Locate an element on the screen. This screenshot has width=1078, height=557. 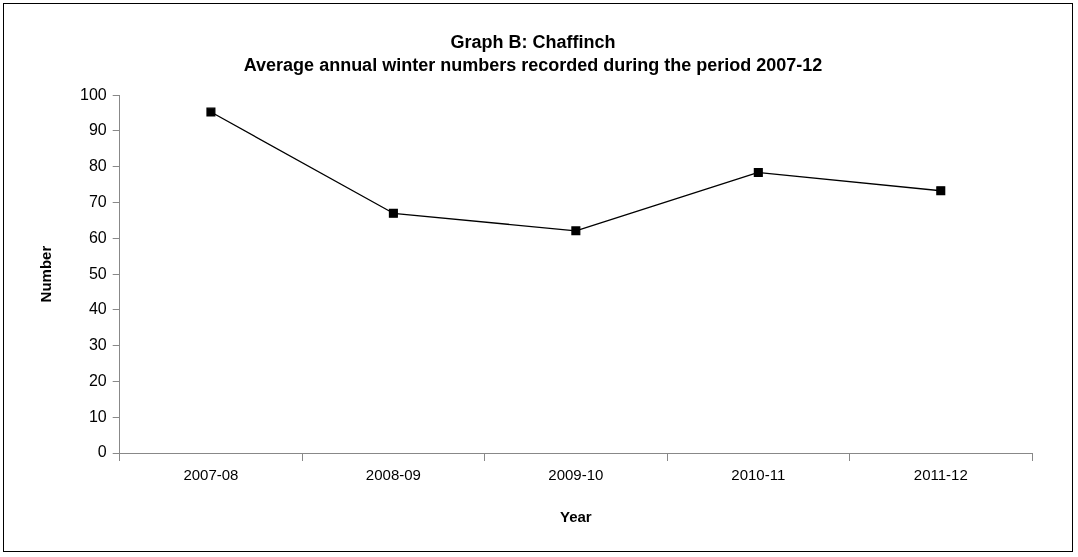
chart-title: Graph B: Chaffinch is located at coordinates (533, 41).